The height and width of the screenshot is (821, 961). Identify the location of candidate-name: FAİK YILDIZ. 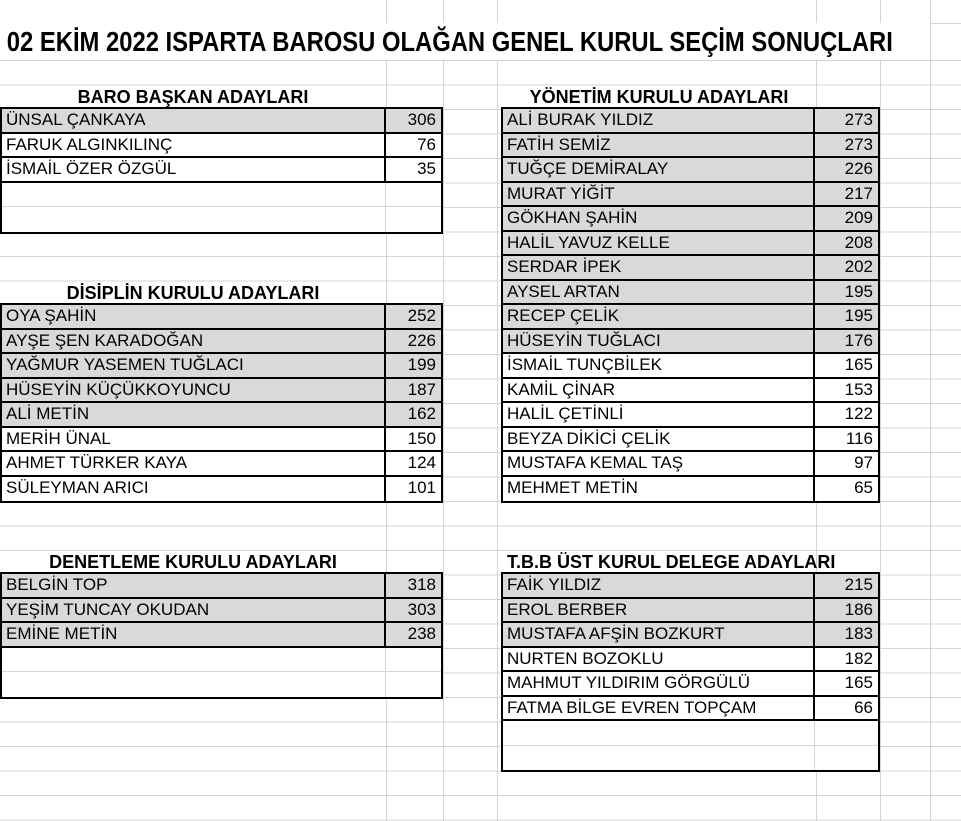
(659, 585).